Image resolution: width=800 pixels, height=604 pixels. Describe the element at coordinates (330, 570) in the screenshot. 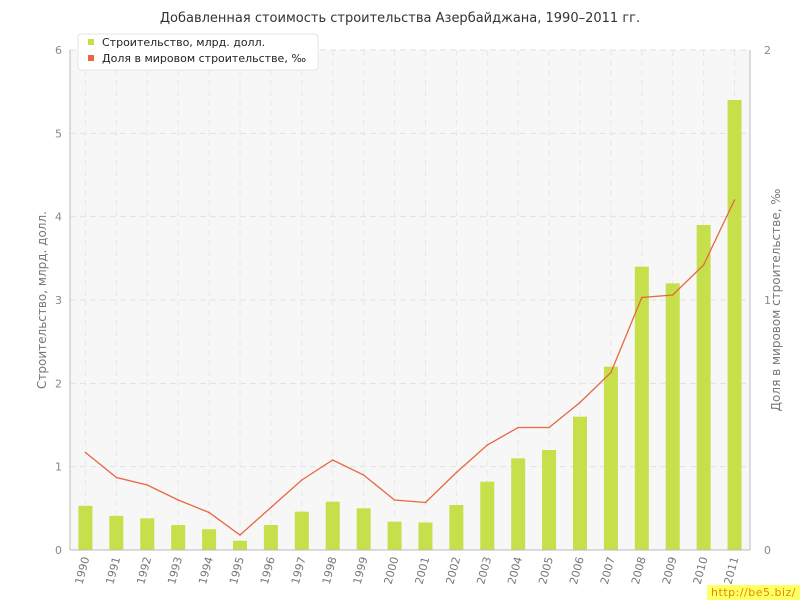

I see `x-tick-label: 1998` at that location.